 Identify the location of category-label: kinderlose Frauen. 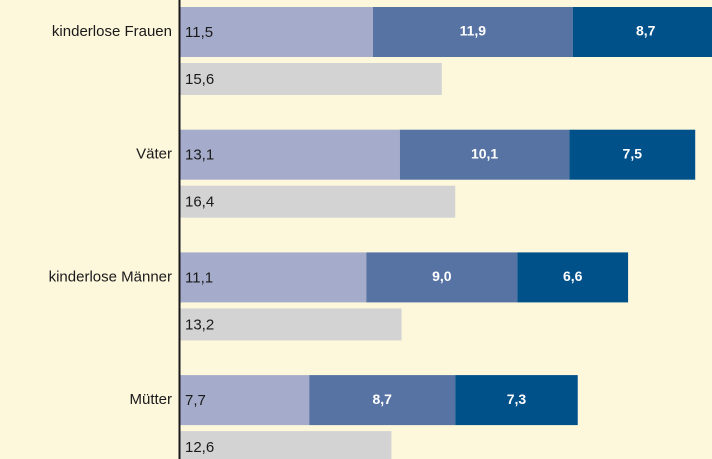
(112, 31).